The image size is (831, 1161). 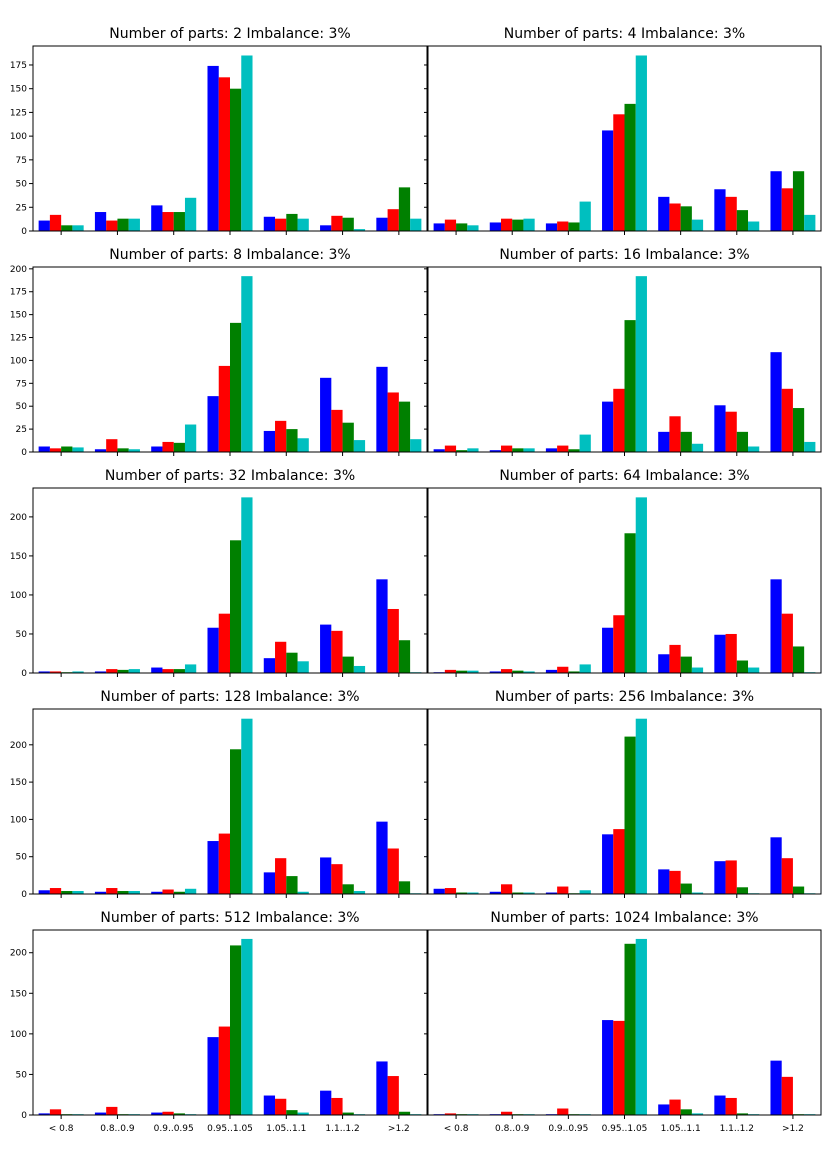 I want to click on histogram-panel: Number of parts: 16 Imbalance: 3%, so click(x=623, y=351).